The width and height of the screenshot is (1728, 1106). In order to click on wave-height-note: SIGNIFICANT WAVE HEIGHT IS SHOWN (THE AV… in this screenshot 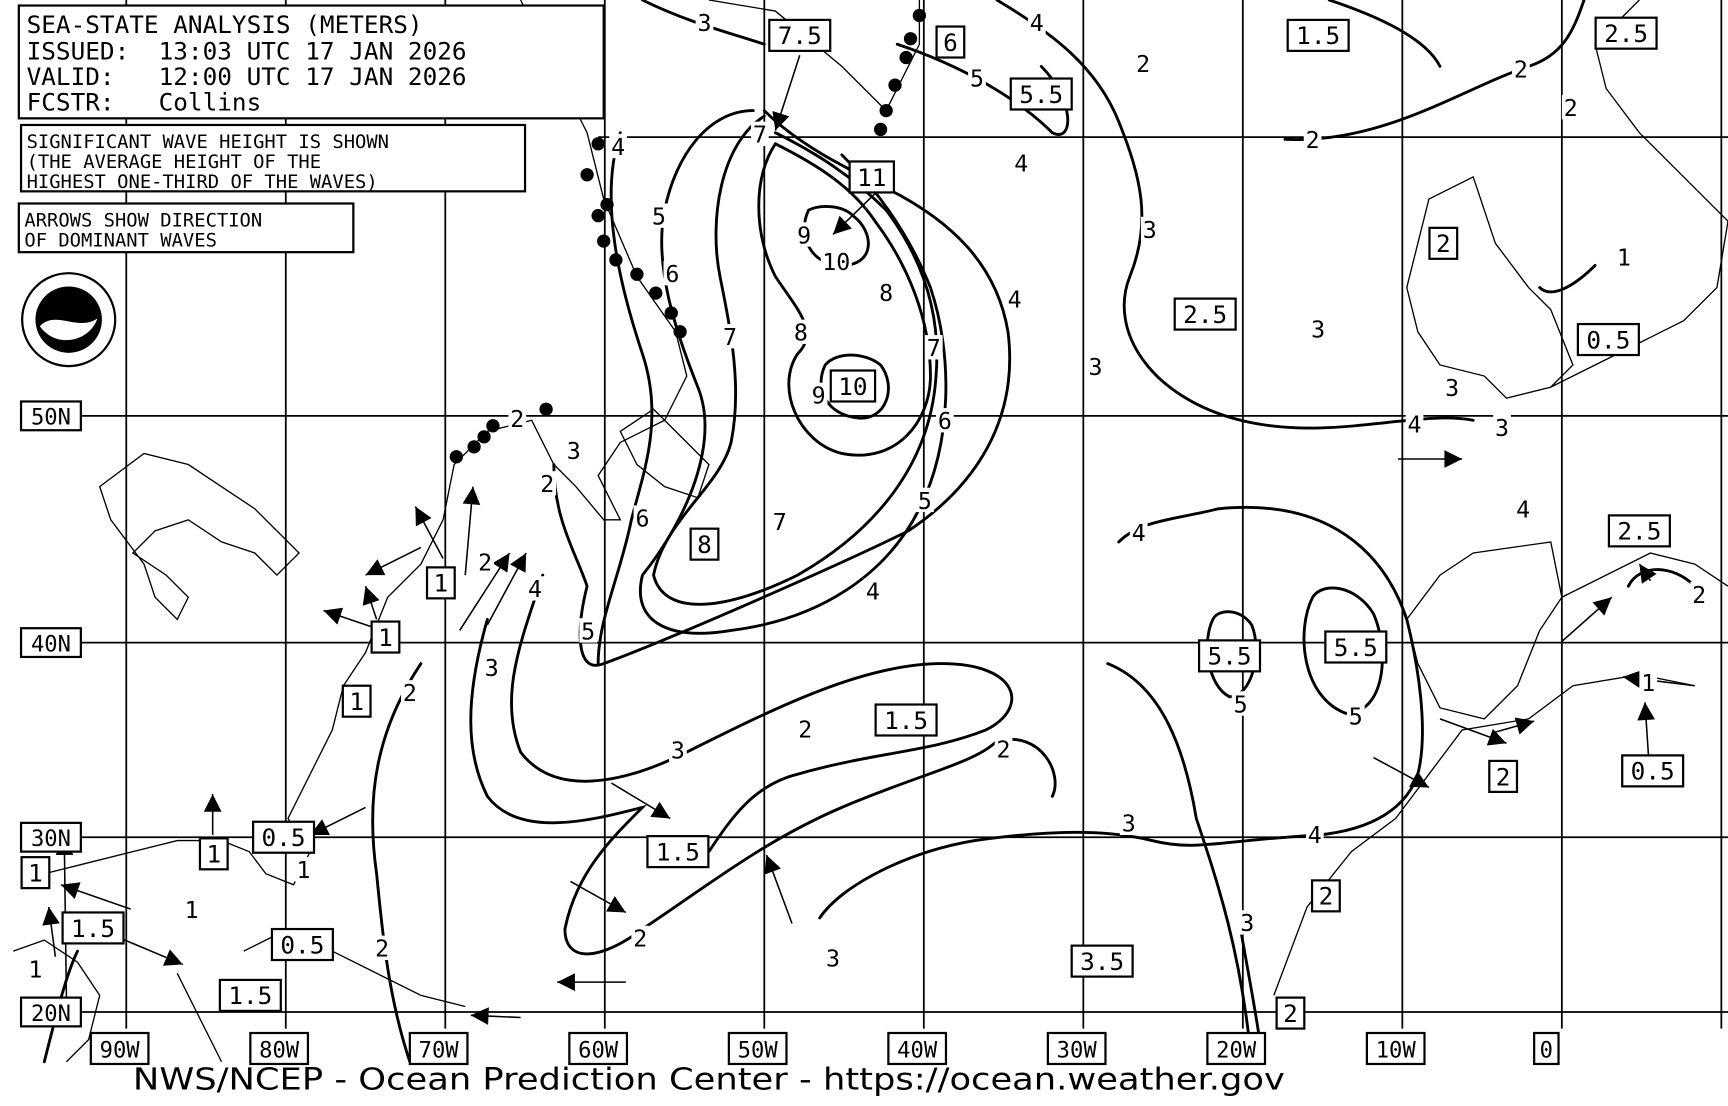, I will do `click(273, 158)`.